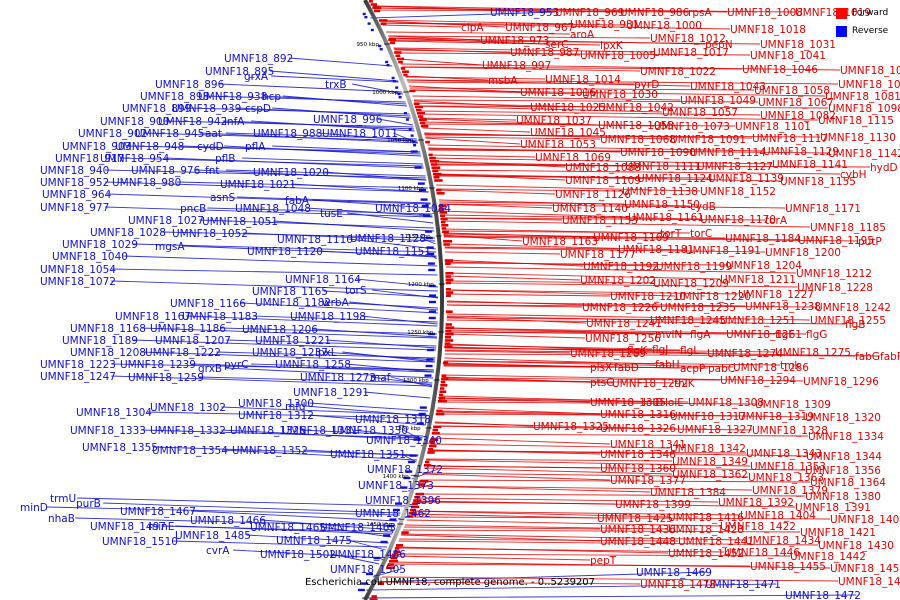  Describe the element at coordinates (768, 30) in the screenshot. I see `forward-gene-label: UMNF18_1018` at that location.